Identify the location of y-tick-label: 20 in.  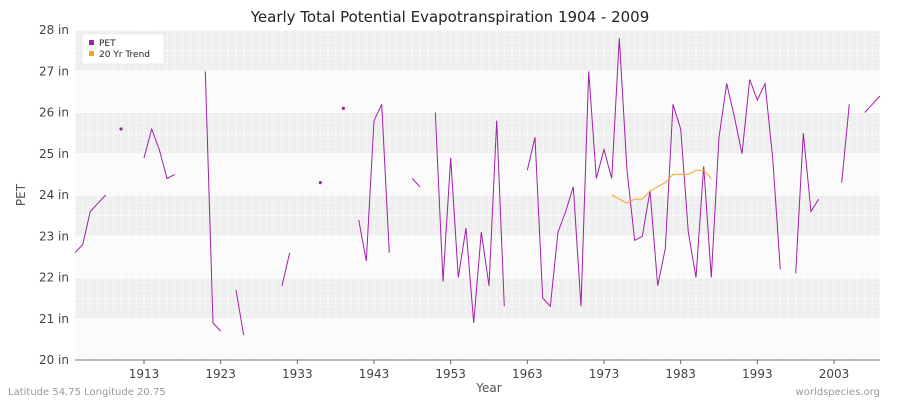
(54, 360).